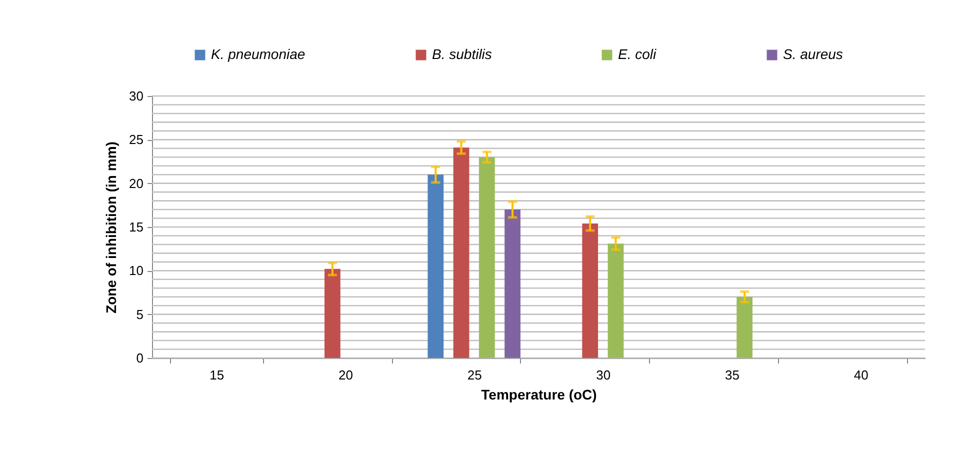 The image size is (957, 467). Describe the element at coordinates (861, 375) in the screenshot. I see `x-tick-label: 40` at that location.